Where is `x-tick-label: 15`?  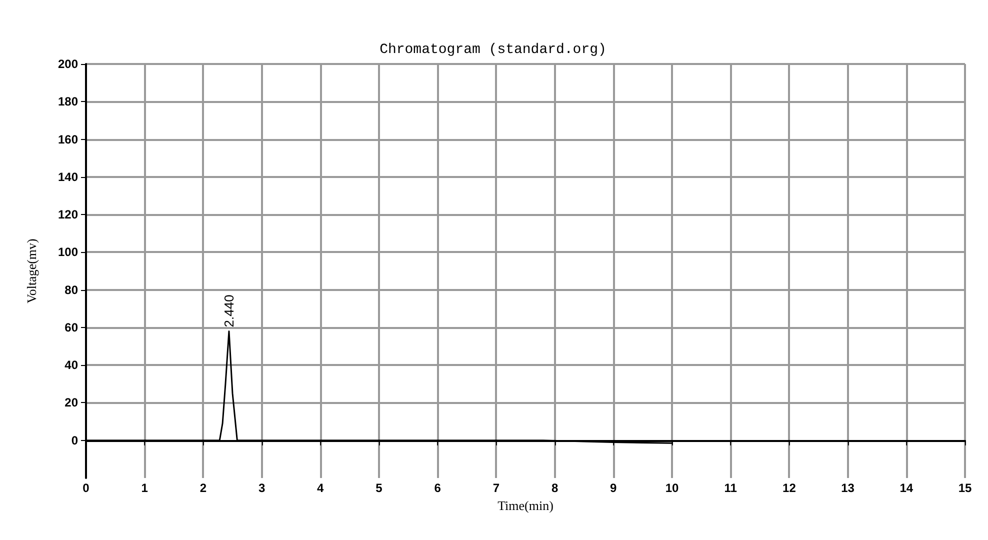
x-tick-label: 15 is located at coordinates (965, 488).